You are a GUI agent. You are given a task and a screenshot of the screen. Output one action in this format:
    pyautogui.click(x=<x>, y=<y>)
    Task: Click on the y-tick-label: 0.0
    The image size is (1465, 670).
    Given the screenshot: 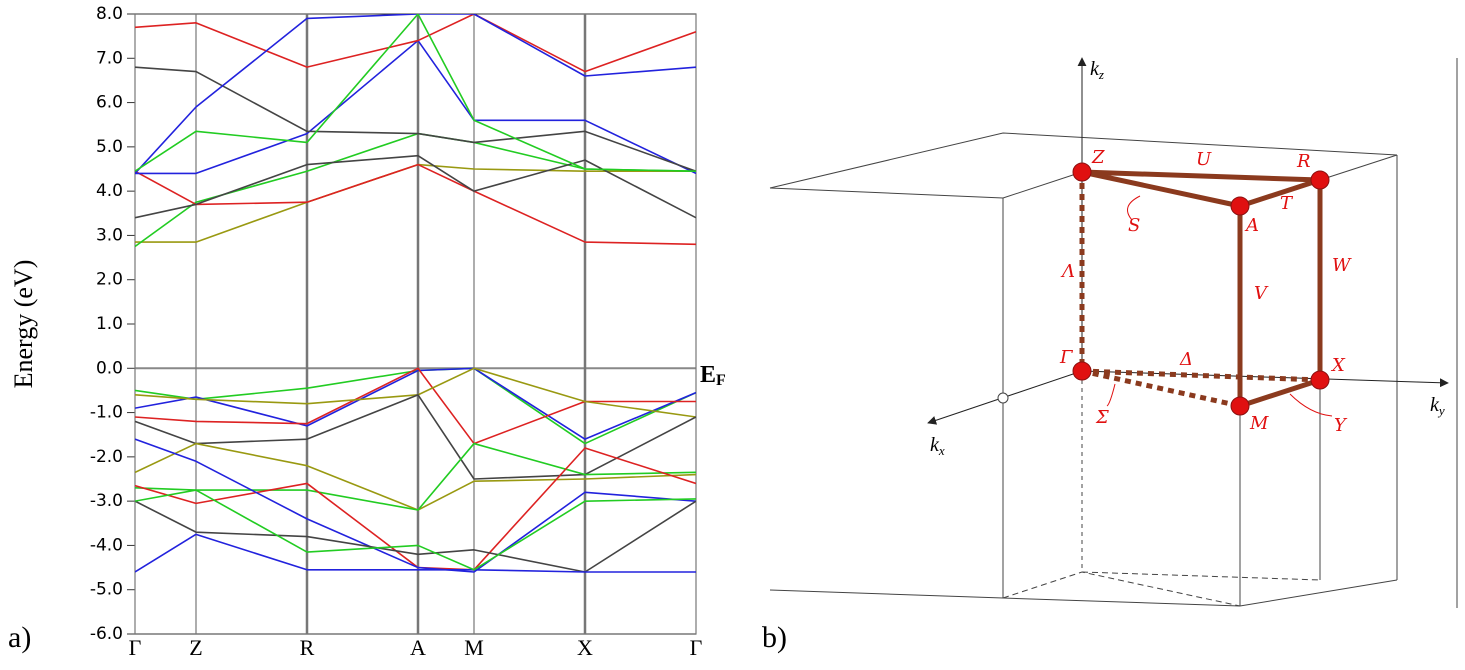 What is the action you would take?
    pyautogui.click(x=109, y=368)
    